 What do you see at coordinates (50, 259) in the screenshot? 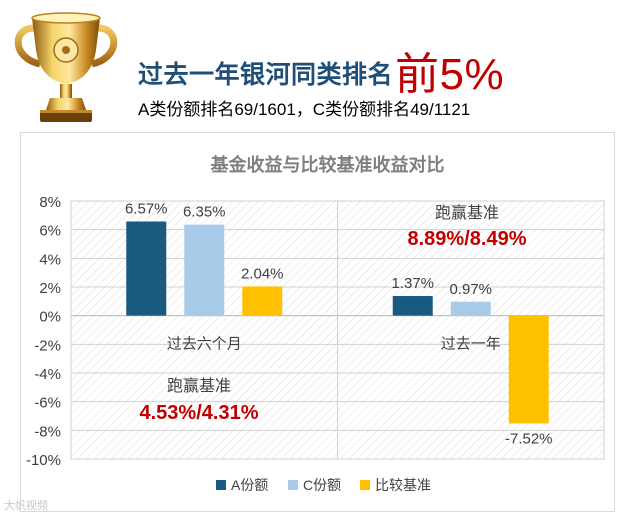
I see `y-tick-label: 4%` at bounding box center [50, 259].